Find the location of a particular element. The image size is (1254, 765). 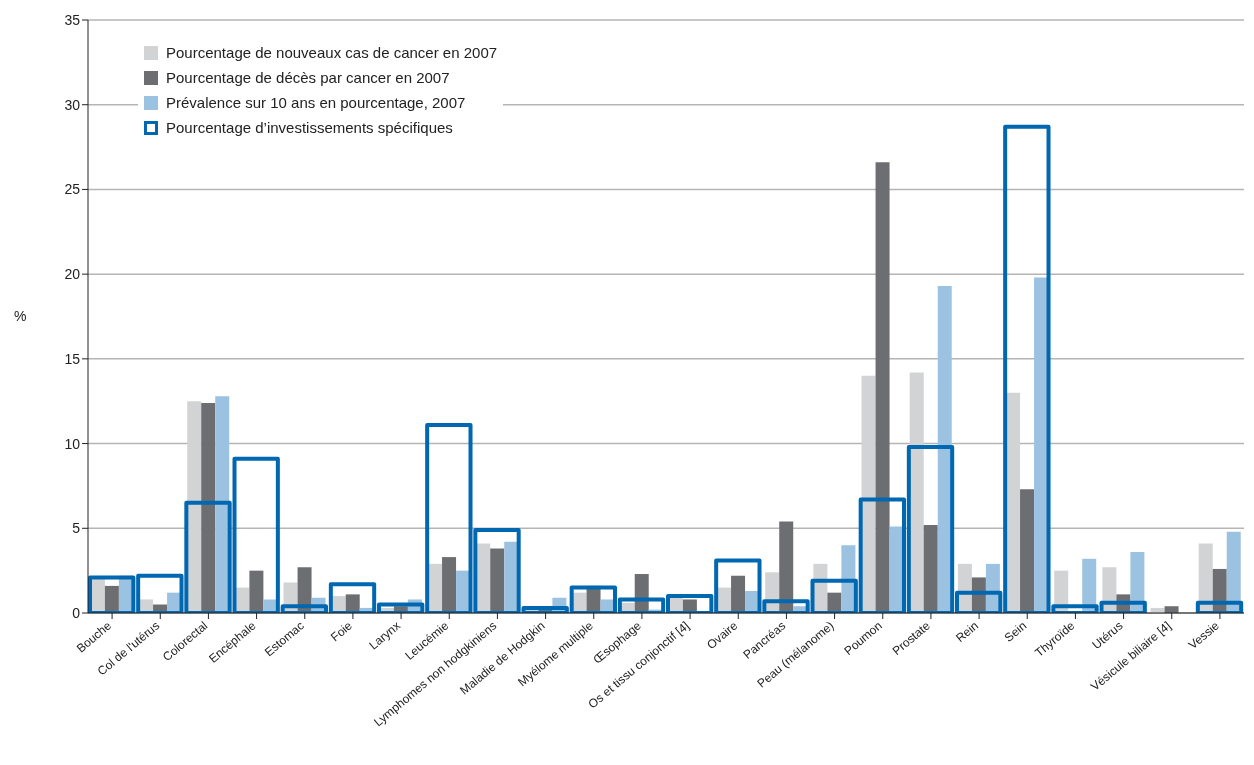

x-tick-label: Foie is located at coordinates (341, 631).